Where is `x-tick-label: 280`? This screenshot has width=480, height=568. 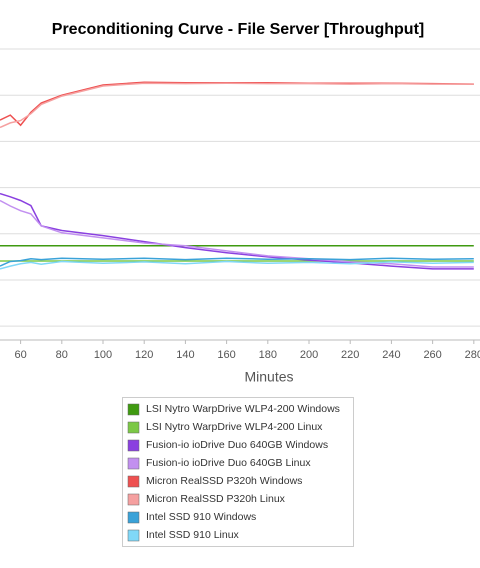
x-tick-label: 280 is located at coordinates (472, 355).